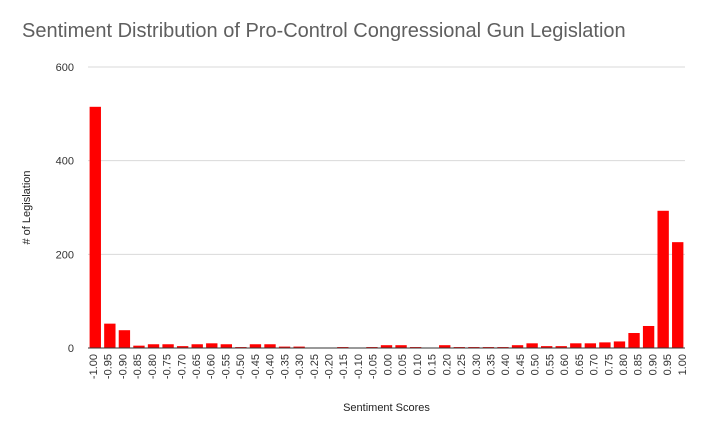 The height and width of the screenshot is (436, 707). What do you see at coordinates (653, 364) in the screenshot?
I see `x-tick-label: 0.90` at bounding box center [653, 364].